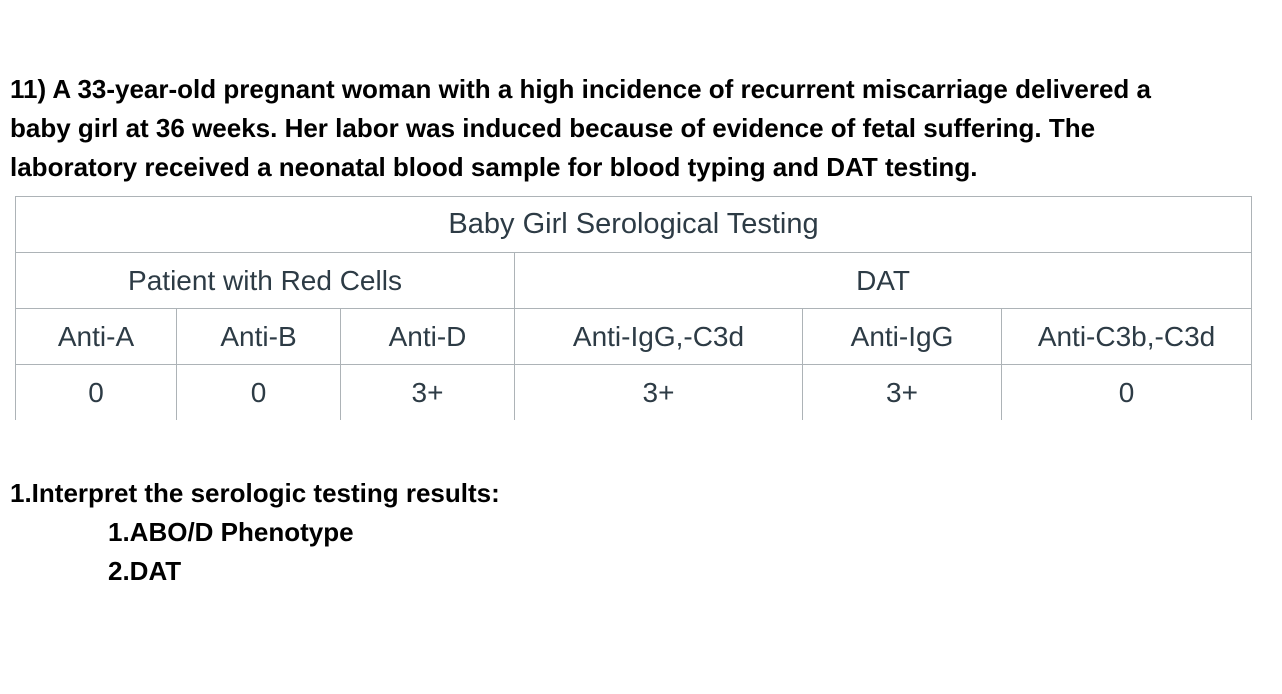  I want to click on column-header-anti-igg: Anti-IgG, so click(902, 336).